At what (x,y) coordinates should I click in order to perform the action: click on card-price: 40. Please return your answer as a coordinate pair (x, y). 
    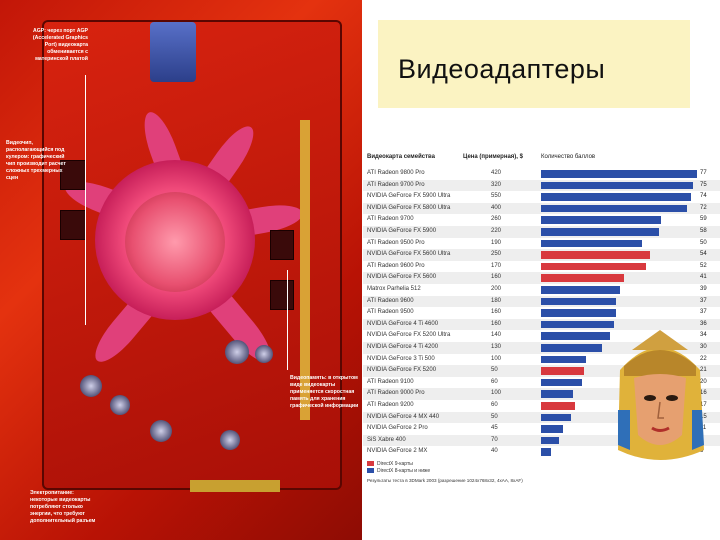
    Looking at the image, I should click on (494, 451).